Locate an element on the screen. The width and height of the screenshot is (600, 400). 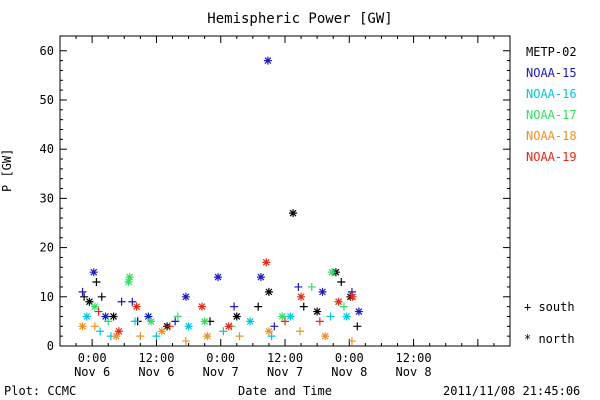
legend-item: NOAA-19 is located at coordinates (551, 157).